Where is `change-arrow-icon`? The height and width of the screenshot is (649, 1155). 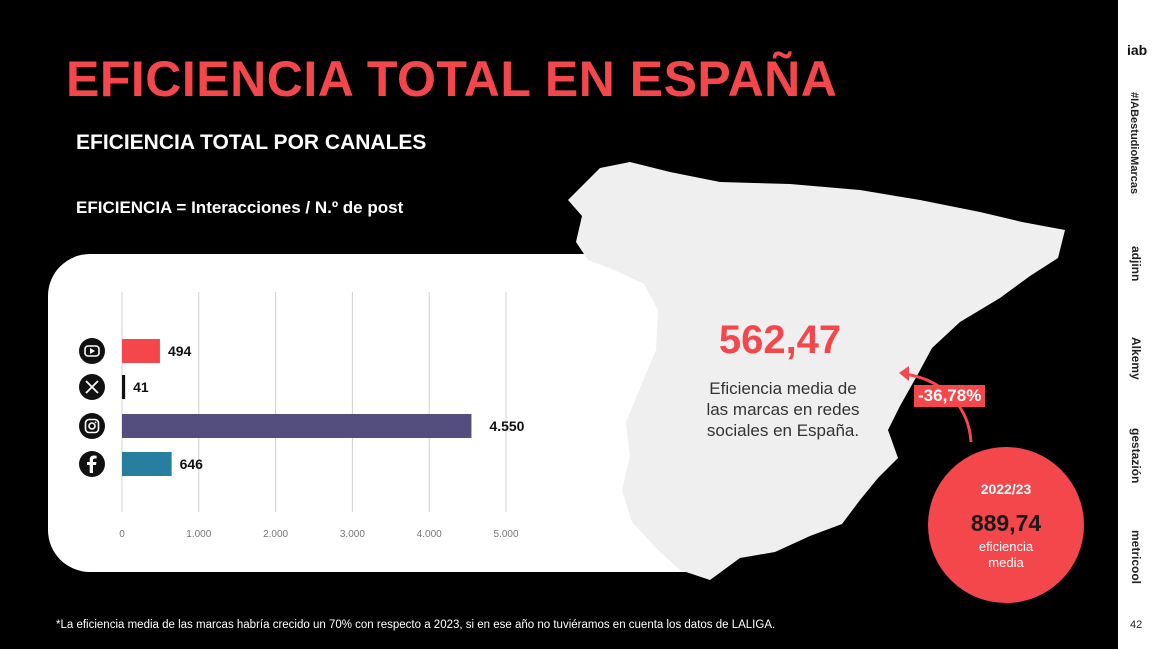
change-arrow-icon is located at coordinates (936, 404).